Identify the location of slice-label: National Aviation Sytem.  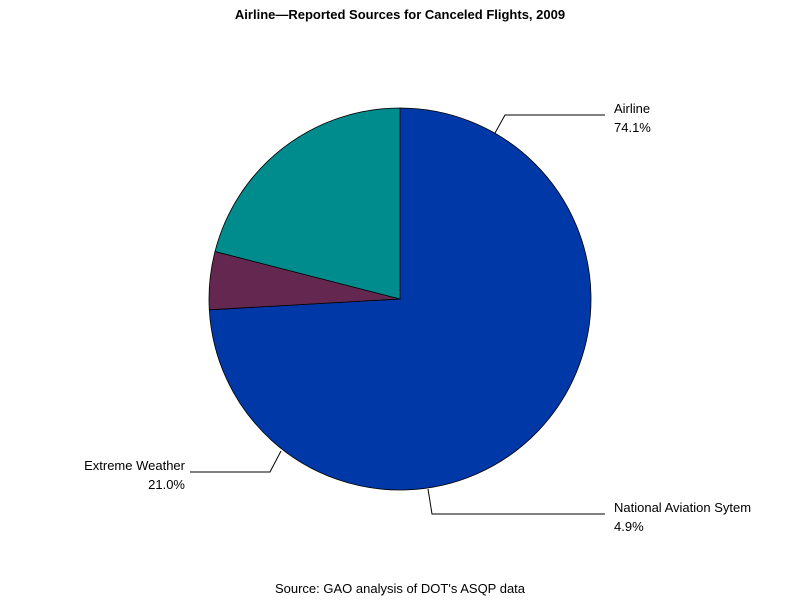
(682, 507).